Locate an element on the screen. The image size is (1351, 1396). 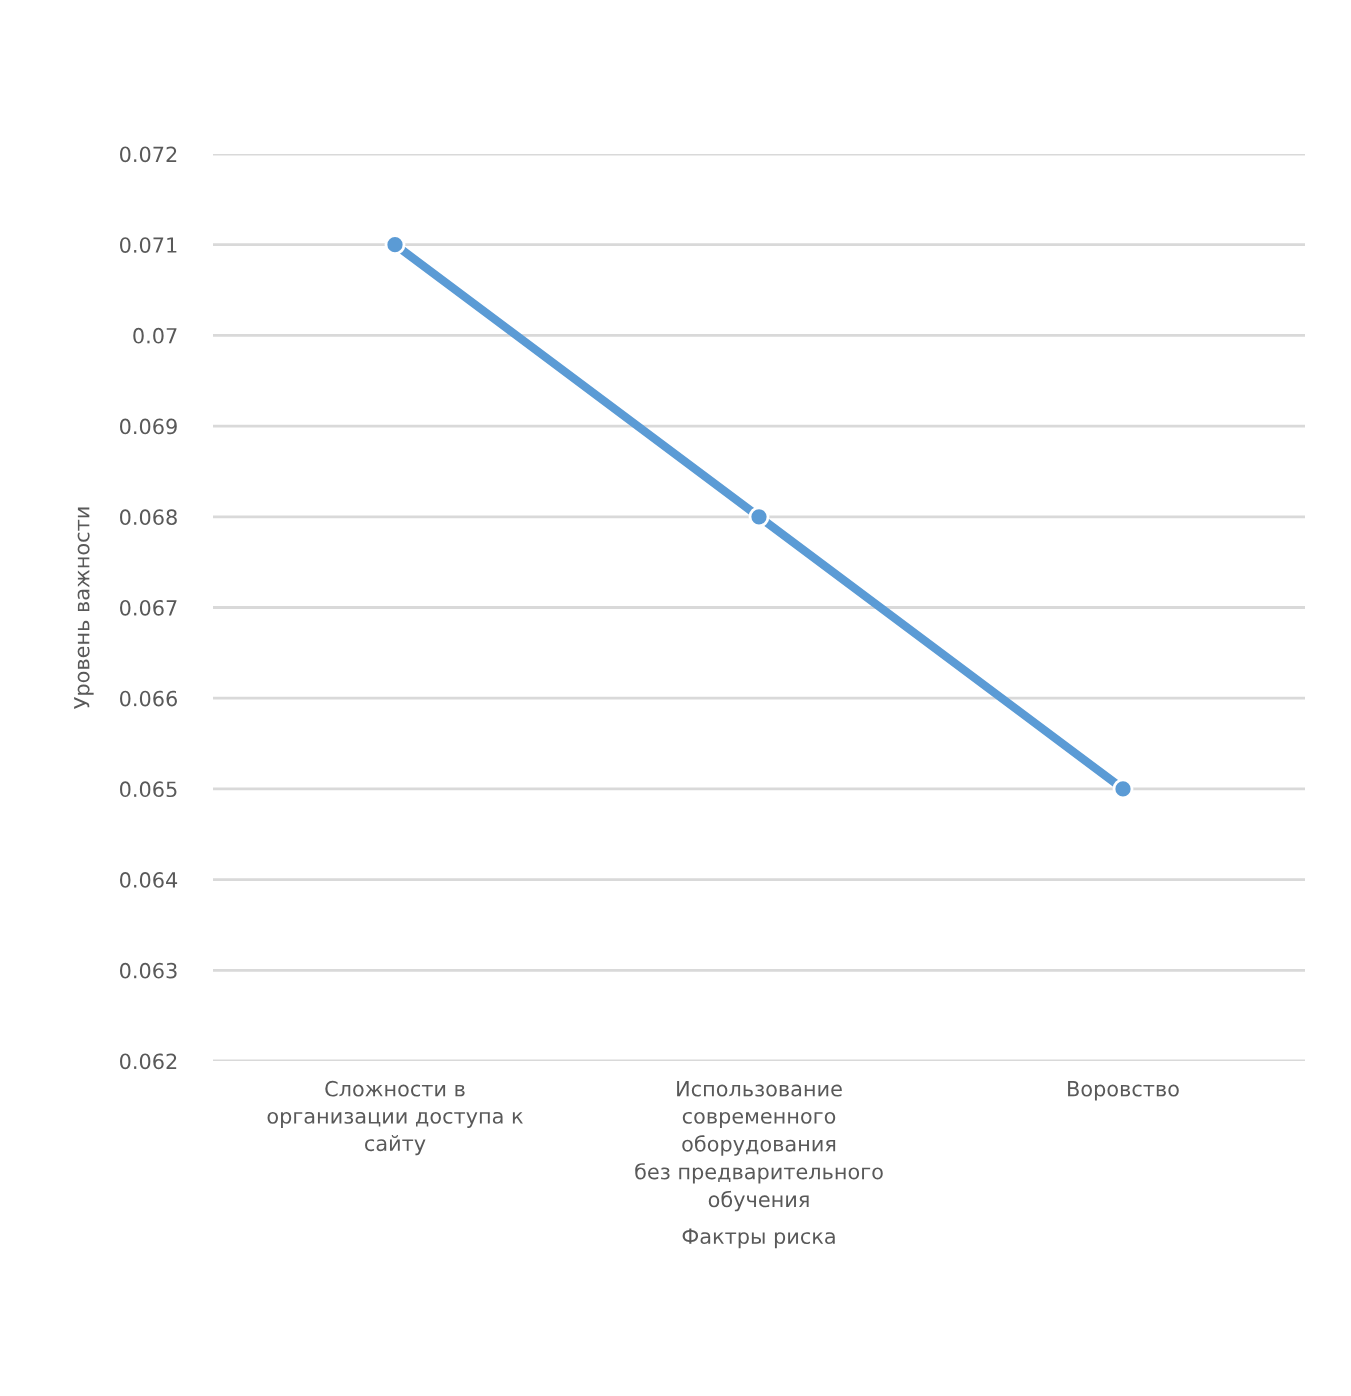
y-tick-label: 0.069 is located at coordinates (148, 426).